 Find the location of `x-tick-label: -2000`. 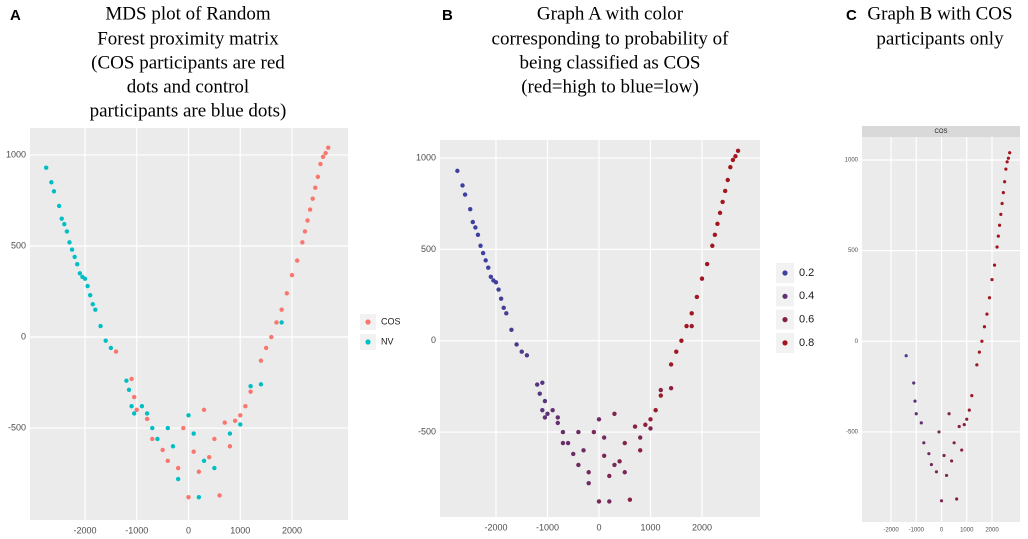

x-tick-label: -2000 is located at coordinates (495, 527).